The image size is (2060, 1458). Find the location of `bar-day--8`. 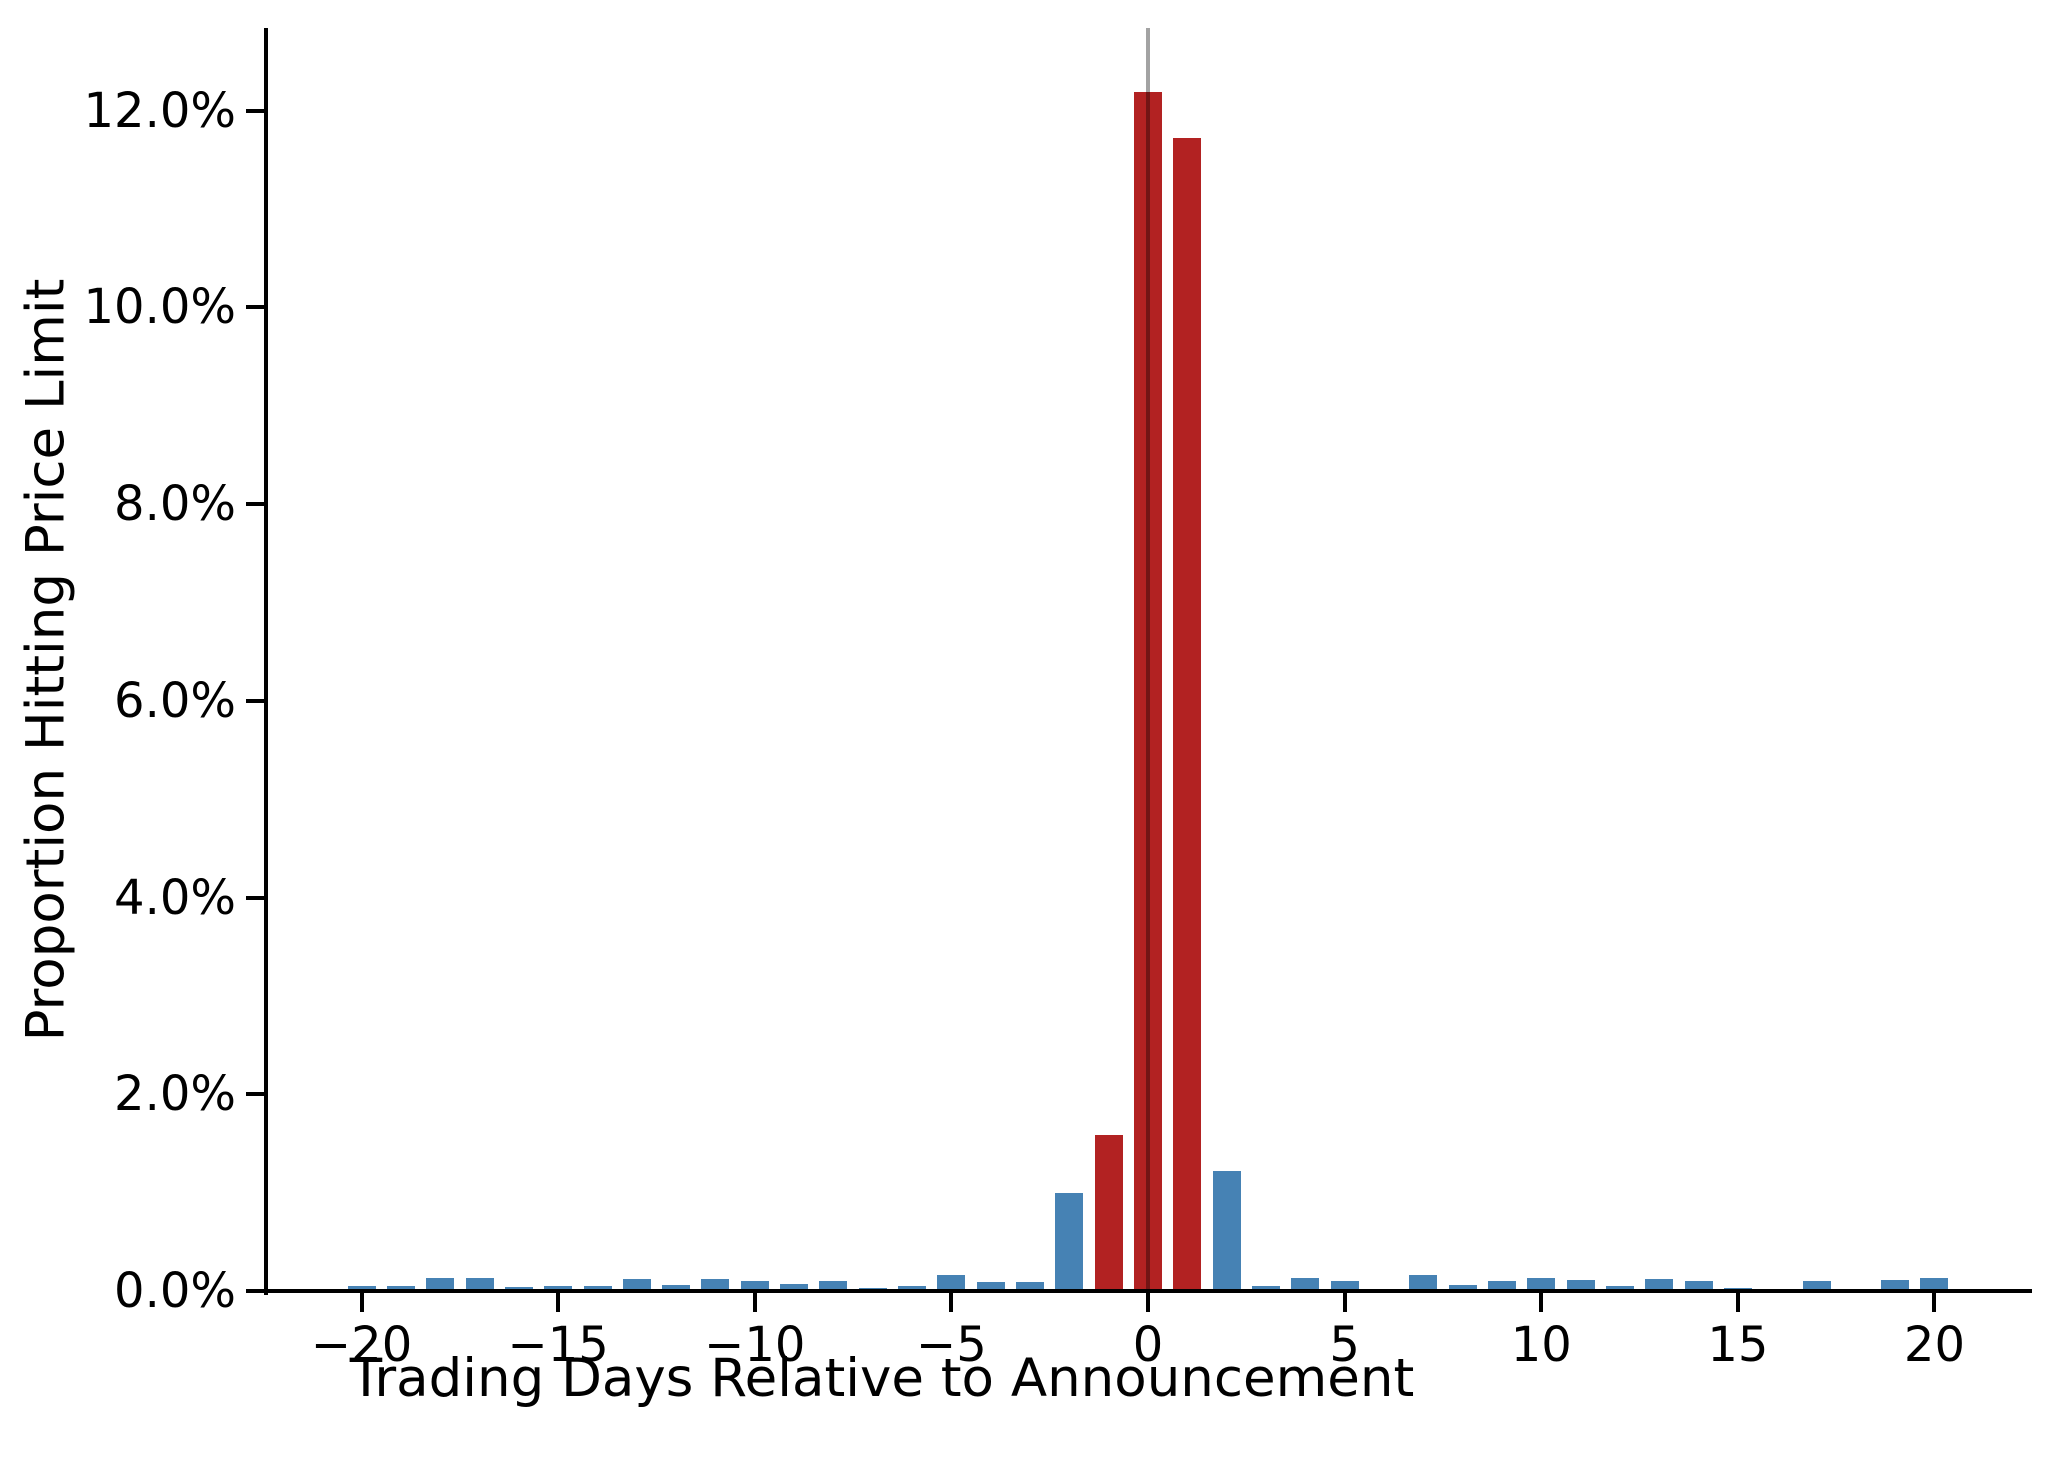

bar-day--8 is located at coordinates (833, 1286).